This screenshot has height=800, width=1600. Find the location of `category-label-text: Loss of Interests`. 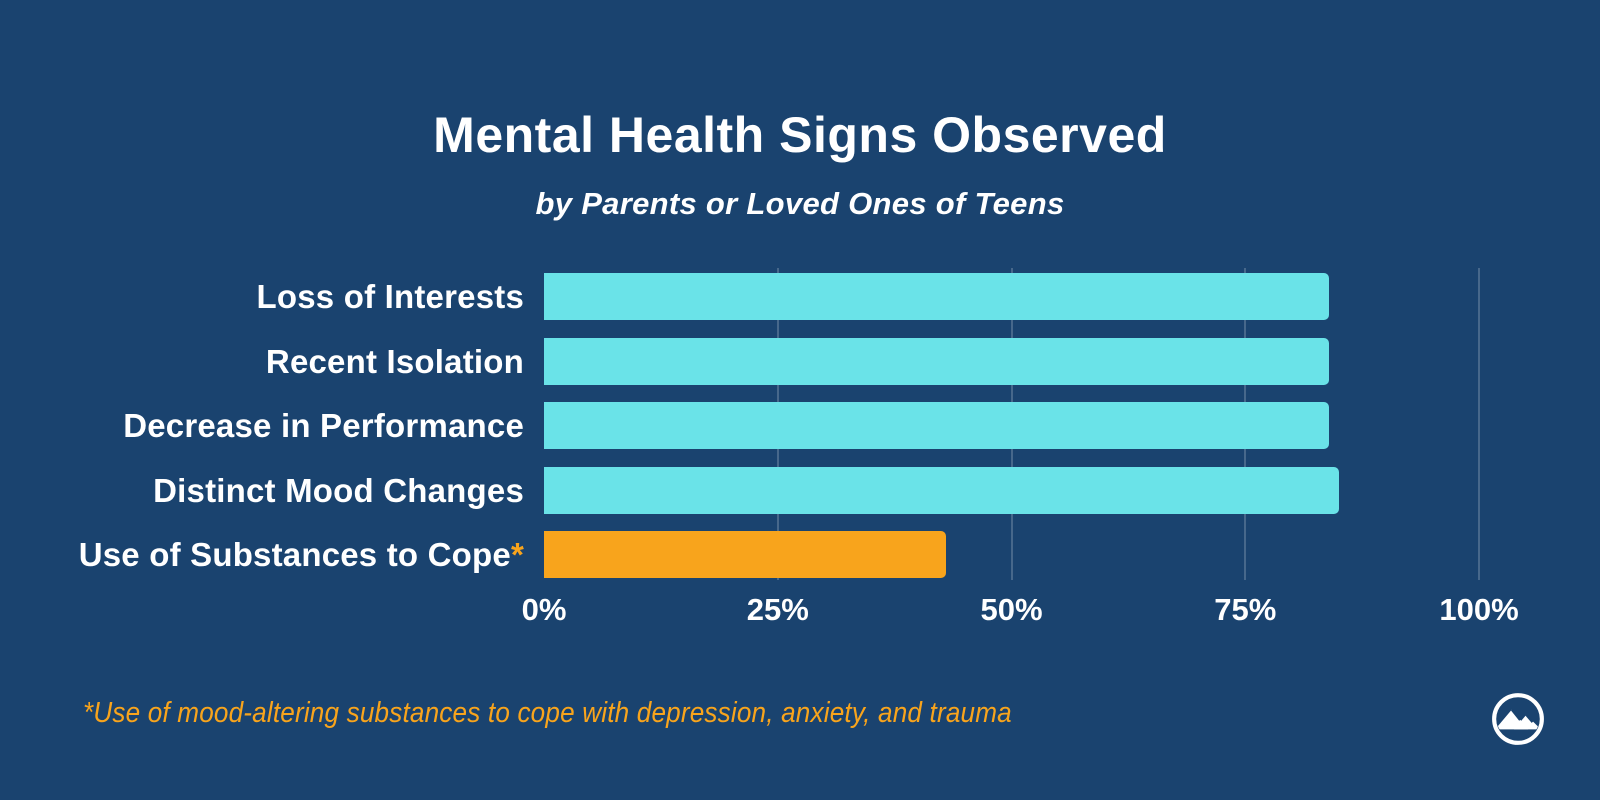

category-label-text: Loss of Interests is located at coordinates (390, 296).